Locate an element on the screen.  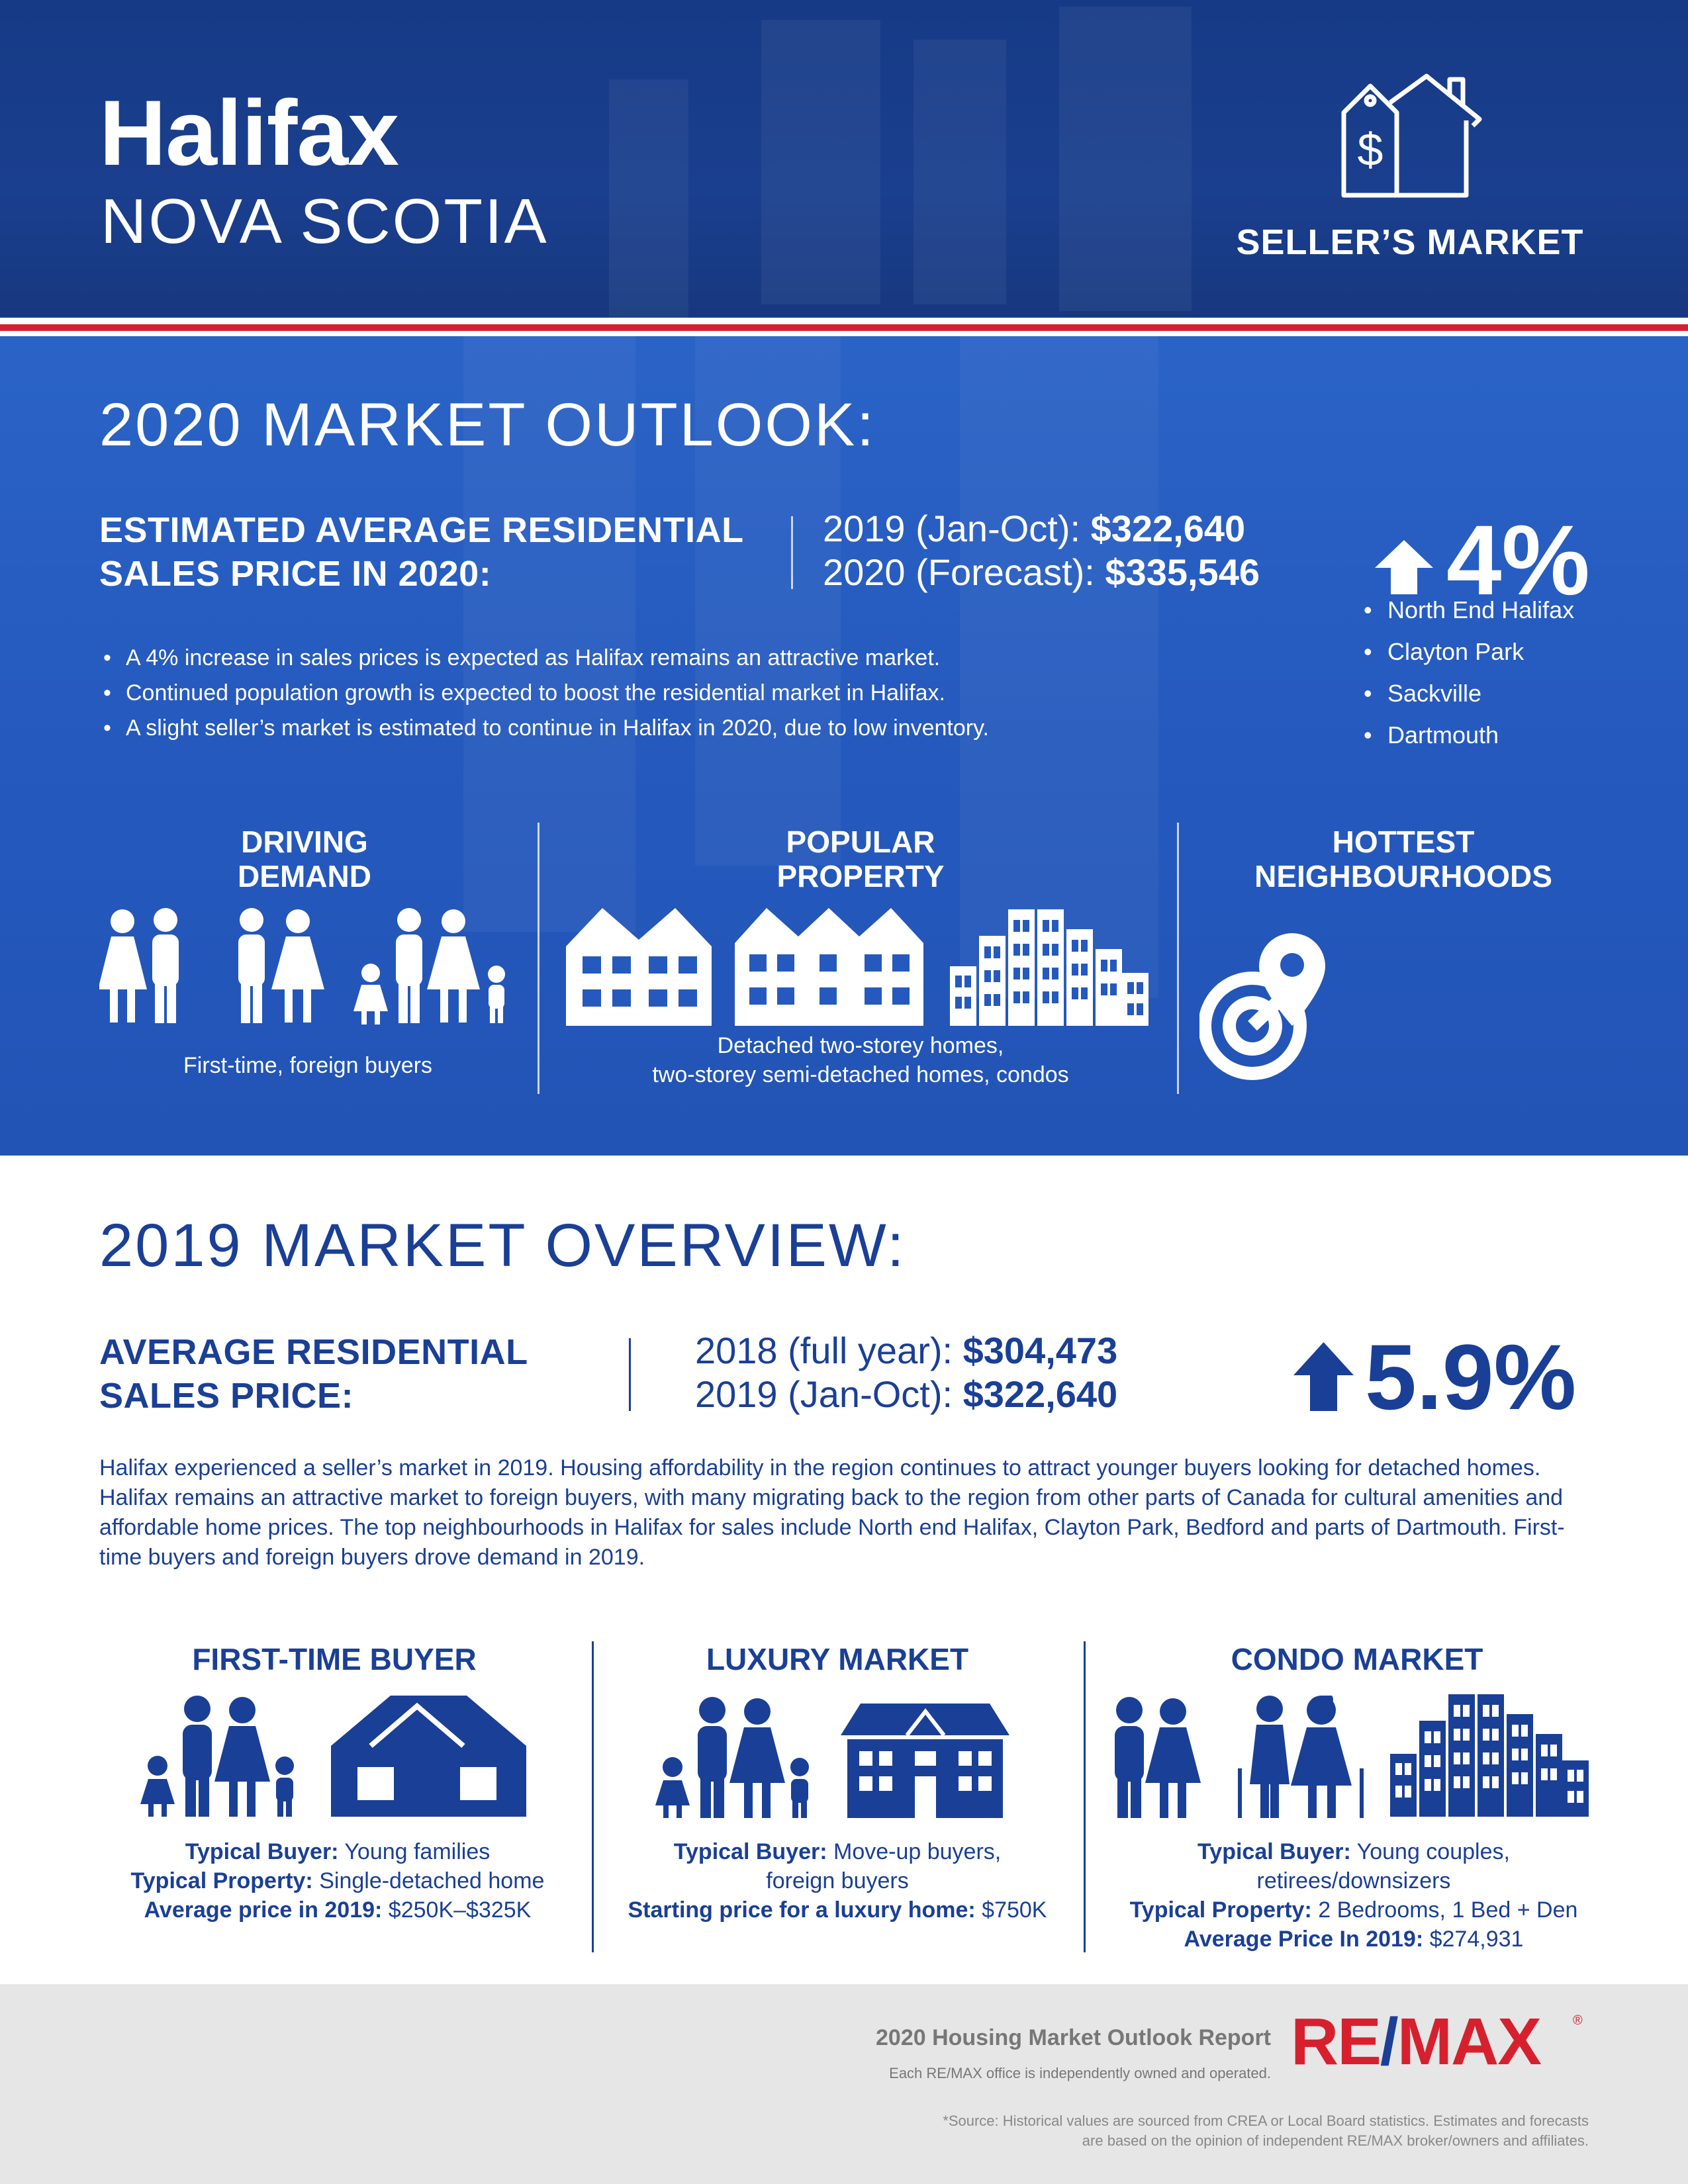
province-title: NOVA SCOTIA is located at coordinates (325, 221).